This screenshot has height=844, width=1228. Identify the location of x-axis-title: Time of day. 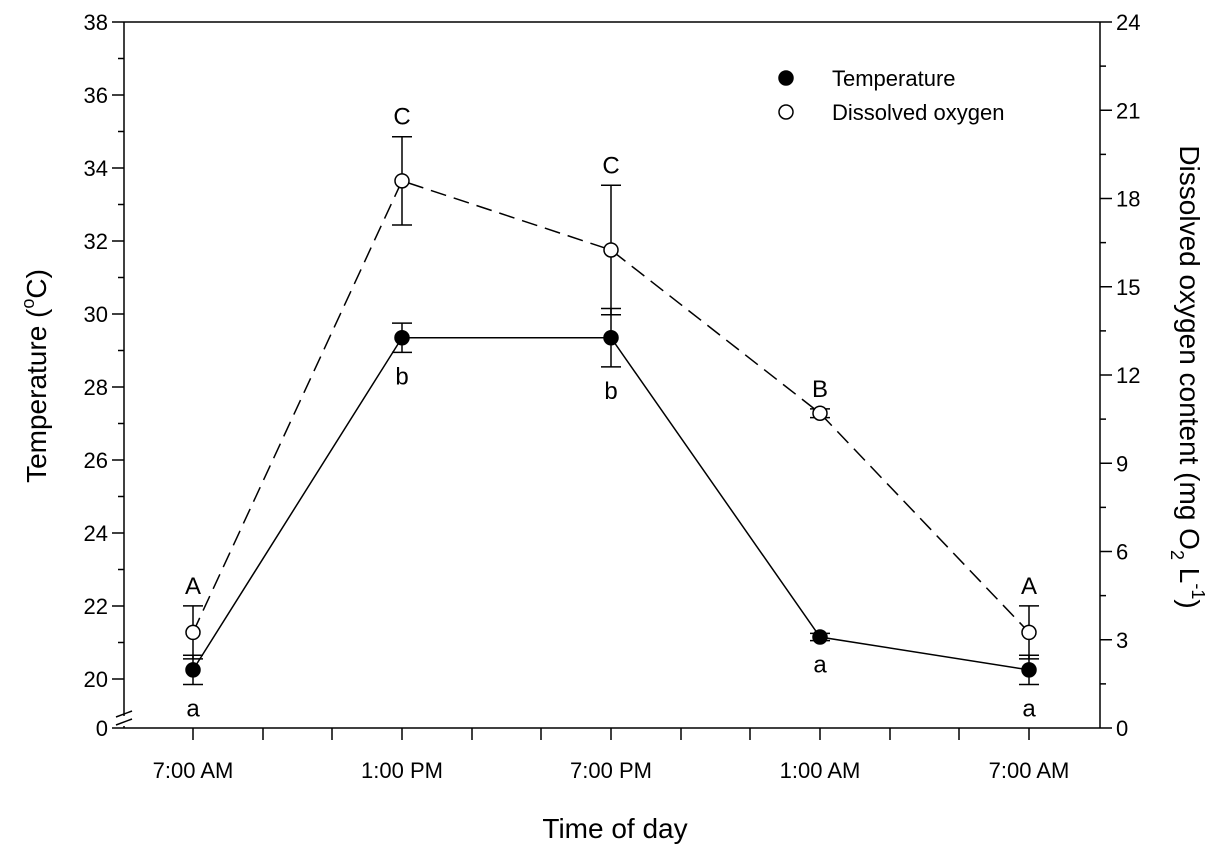
(614, 828).